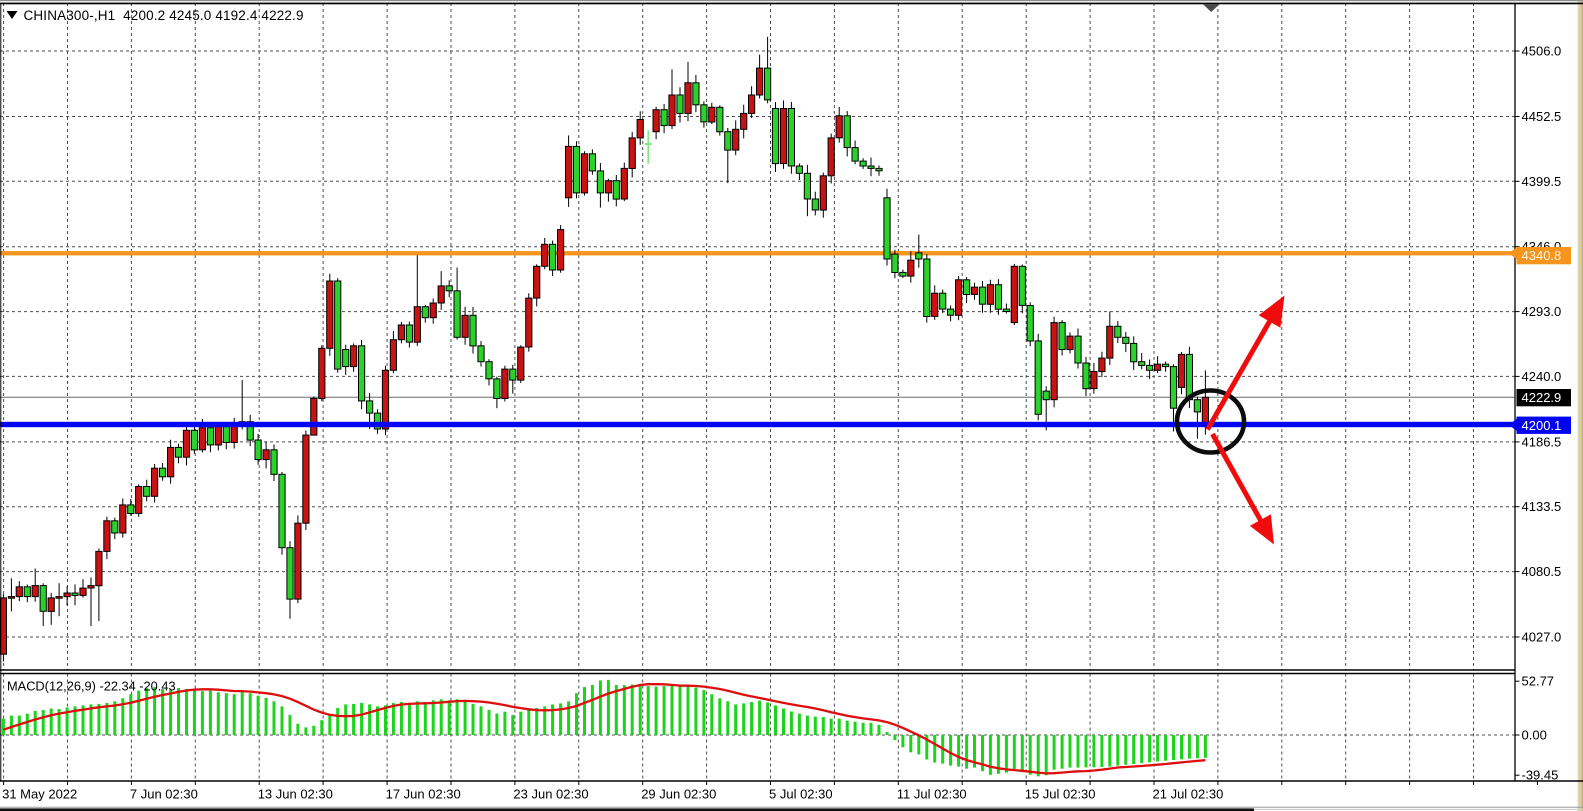 This screenshot has width=1583, height=811. I want to click on svg-text: 15 Jul 02:30, so click(1060, 793).